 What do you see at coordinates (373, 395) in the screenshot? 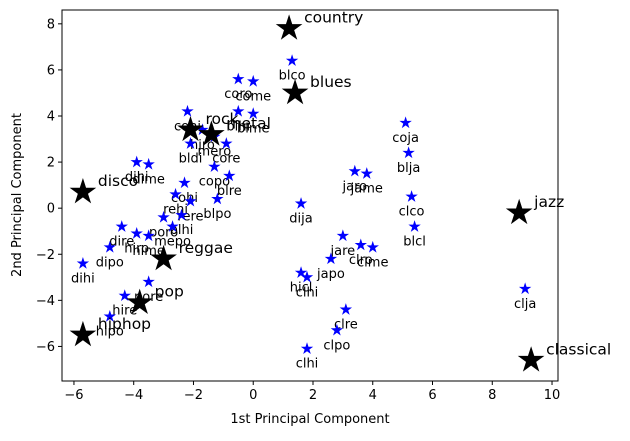
I see `x-tick-label: 4` at bounding box center [373, 395].